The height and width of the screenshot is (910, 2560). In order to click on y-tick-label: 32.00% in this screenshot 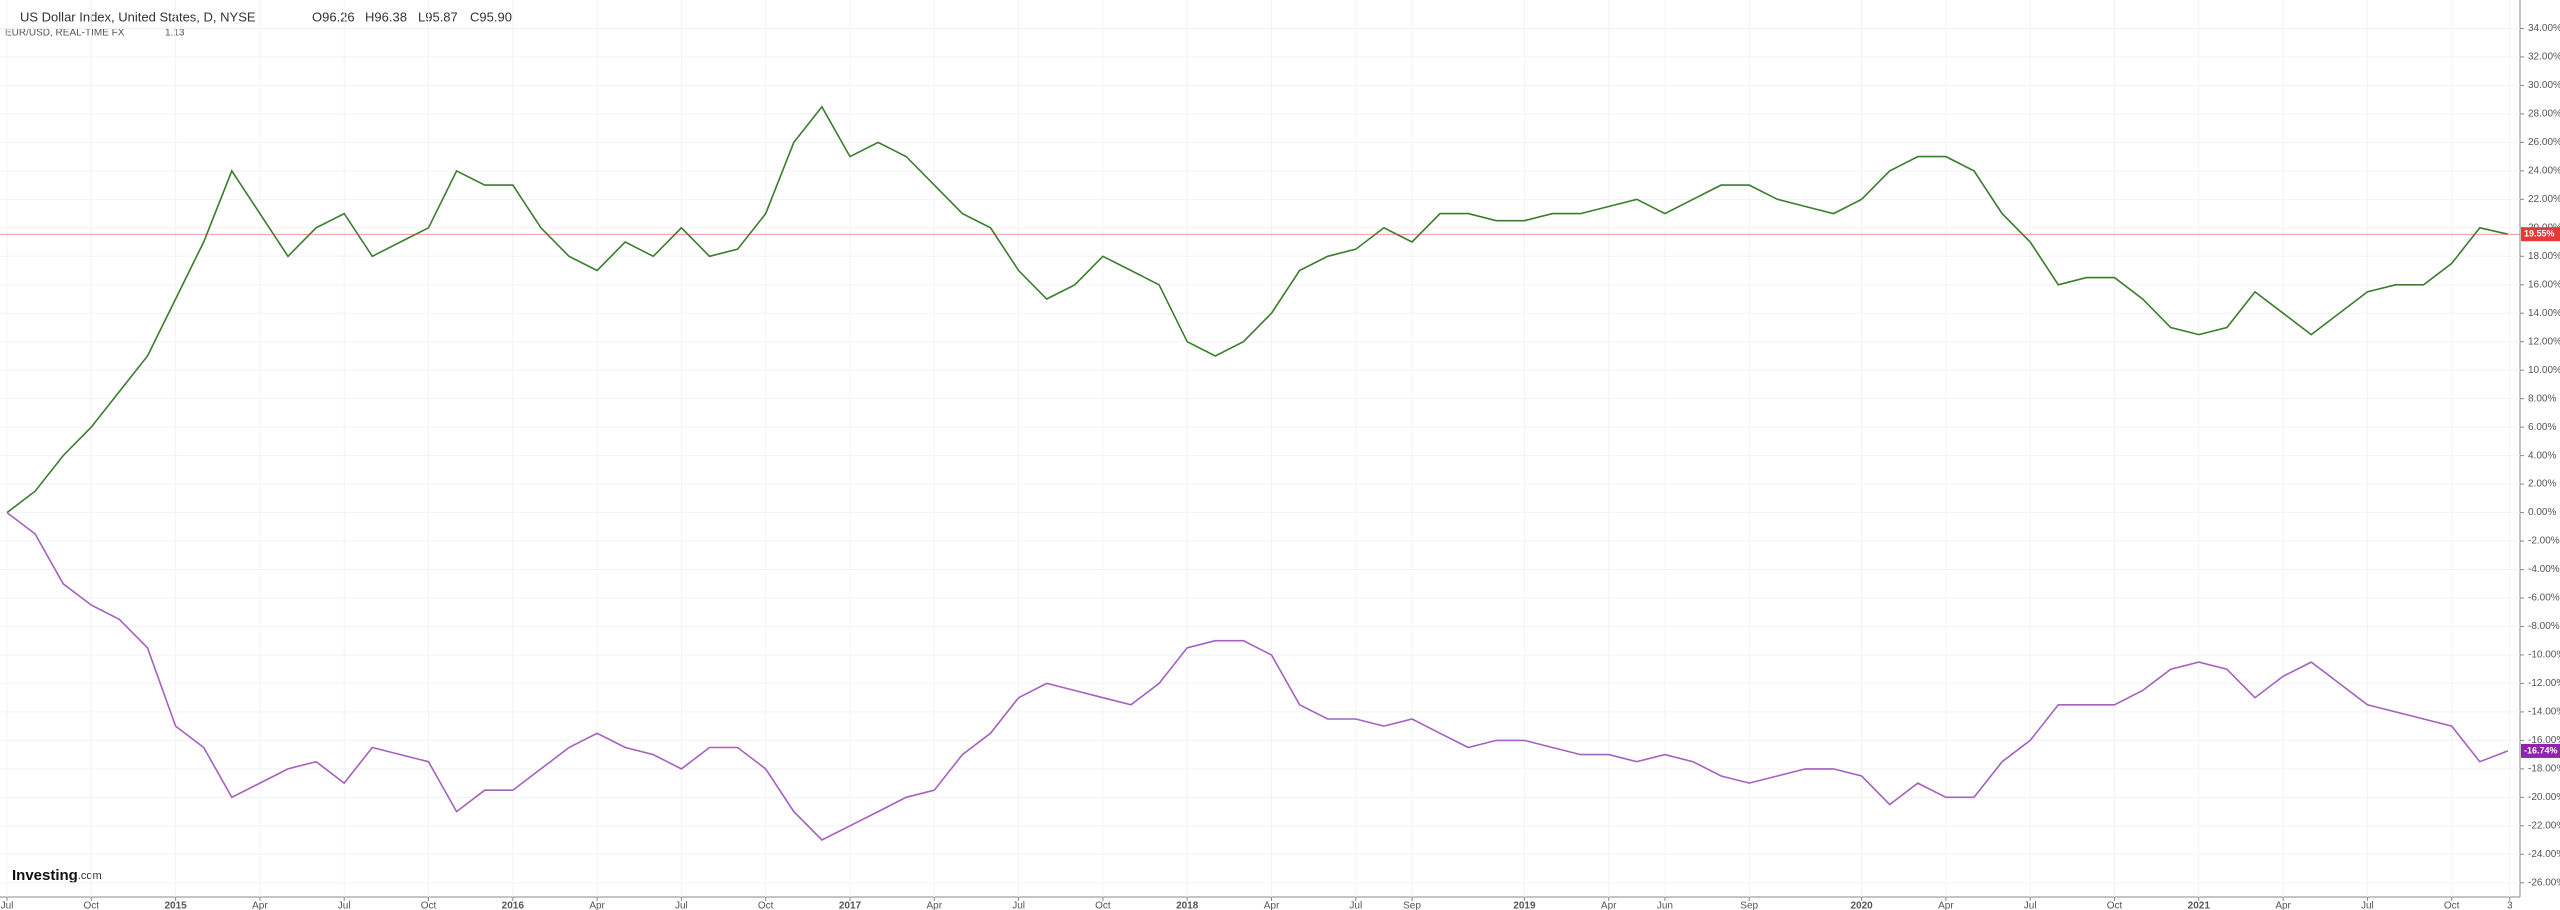, I will do `click(2544, 57)`.